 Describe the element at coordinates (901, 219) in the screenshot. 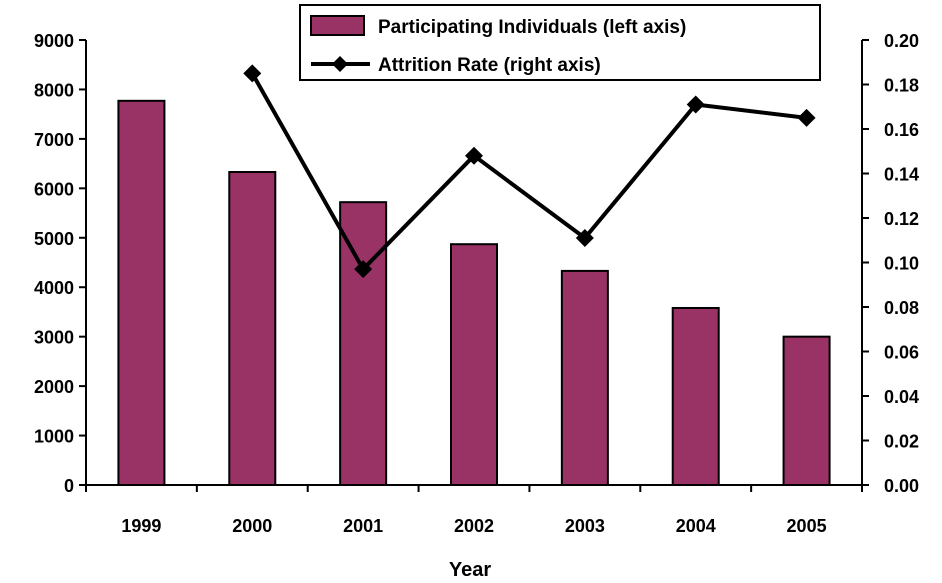

I see `y2-tick-label: 0.12` at that location.